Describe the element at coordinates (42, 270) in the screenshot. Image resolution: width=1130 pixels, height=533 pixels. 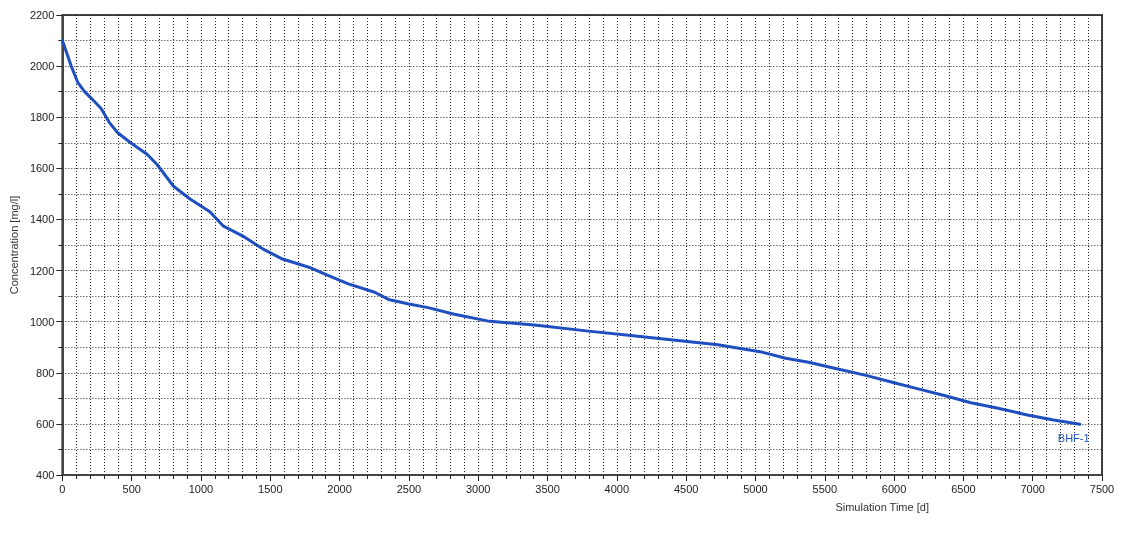
I see `y-tick-label: 1200` at that location.